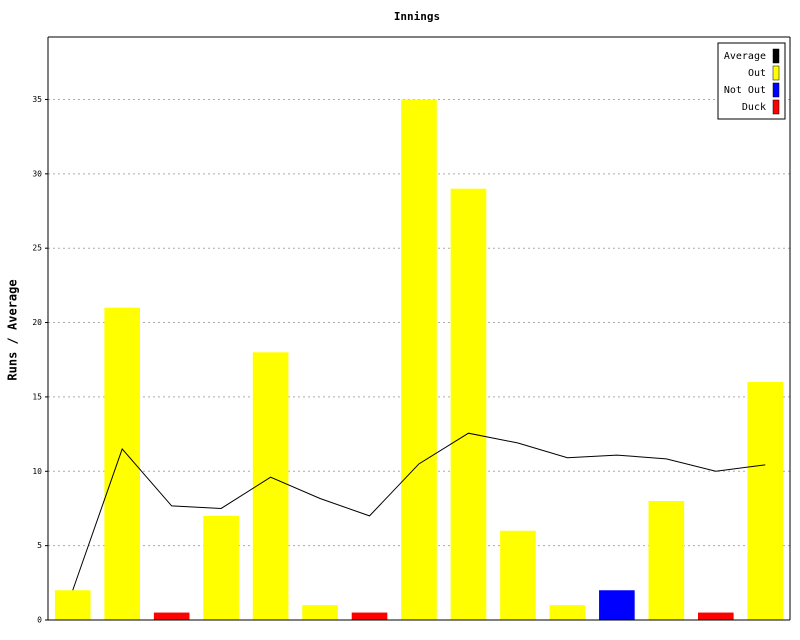 The width and height of the screenshot is (800, 640). What do you see at coordinates (745, 56) in the screenshot?
I see `legend-label: Average` at bounding box center [745, 56].